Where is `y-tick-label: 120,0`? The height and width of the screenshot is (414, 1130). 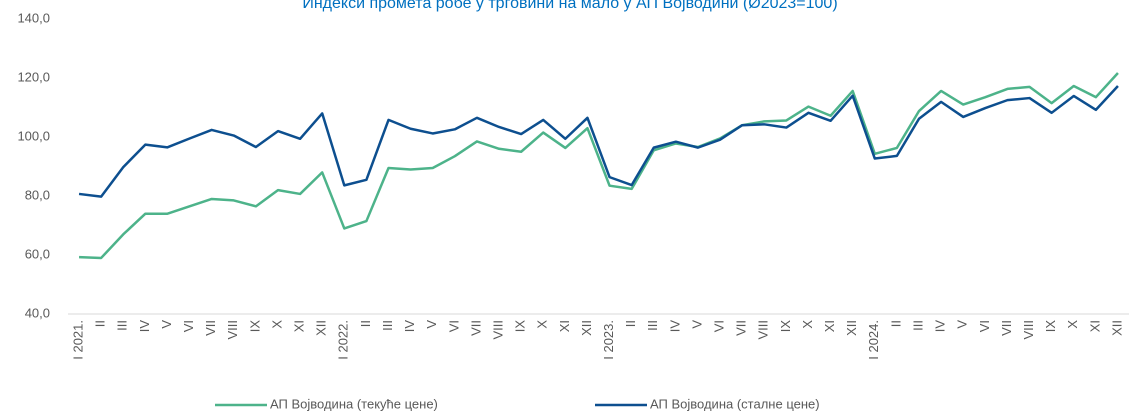 y-tick-label: 120,0 is located at coordinates (33, 76).